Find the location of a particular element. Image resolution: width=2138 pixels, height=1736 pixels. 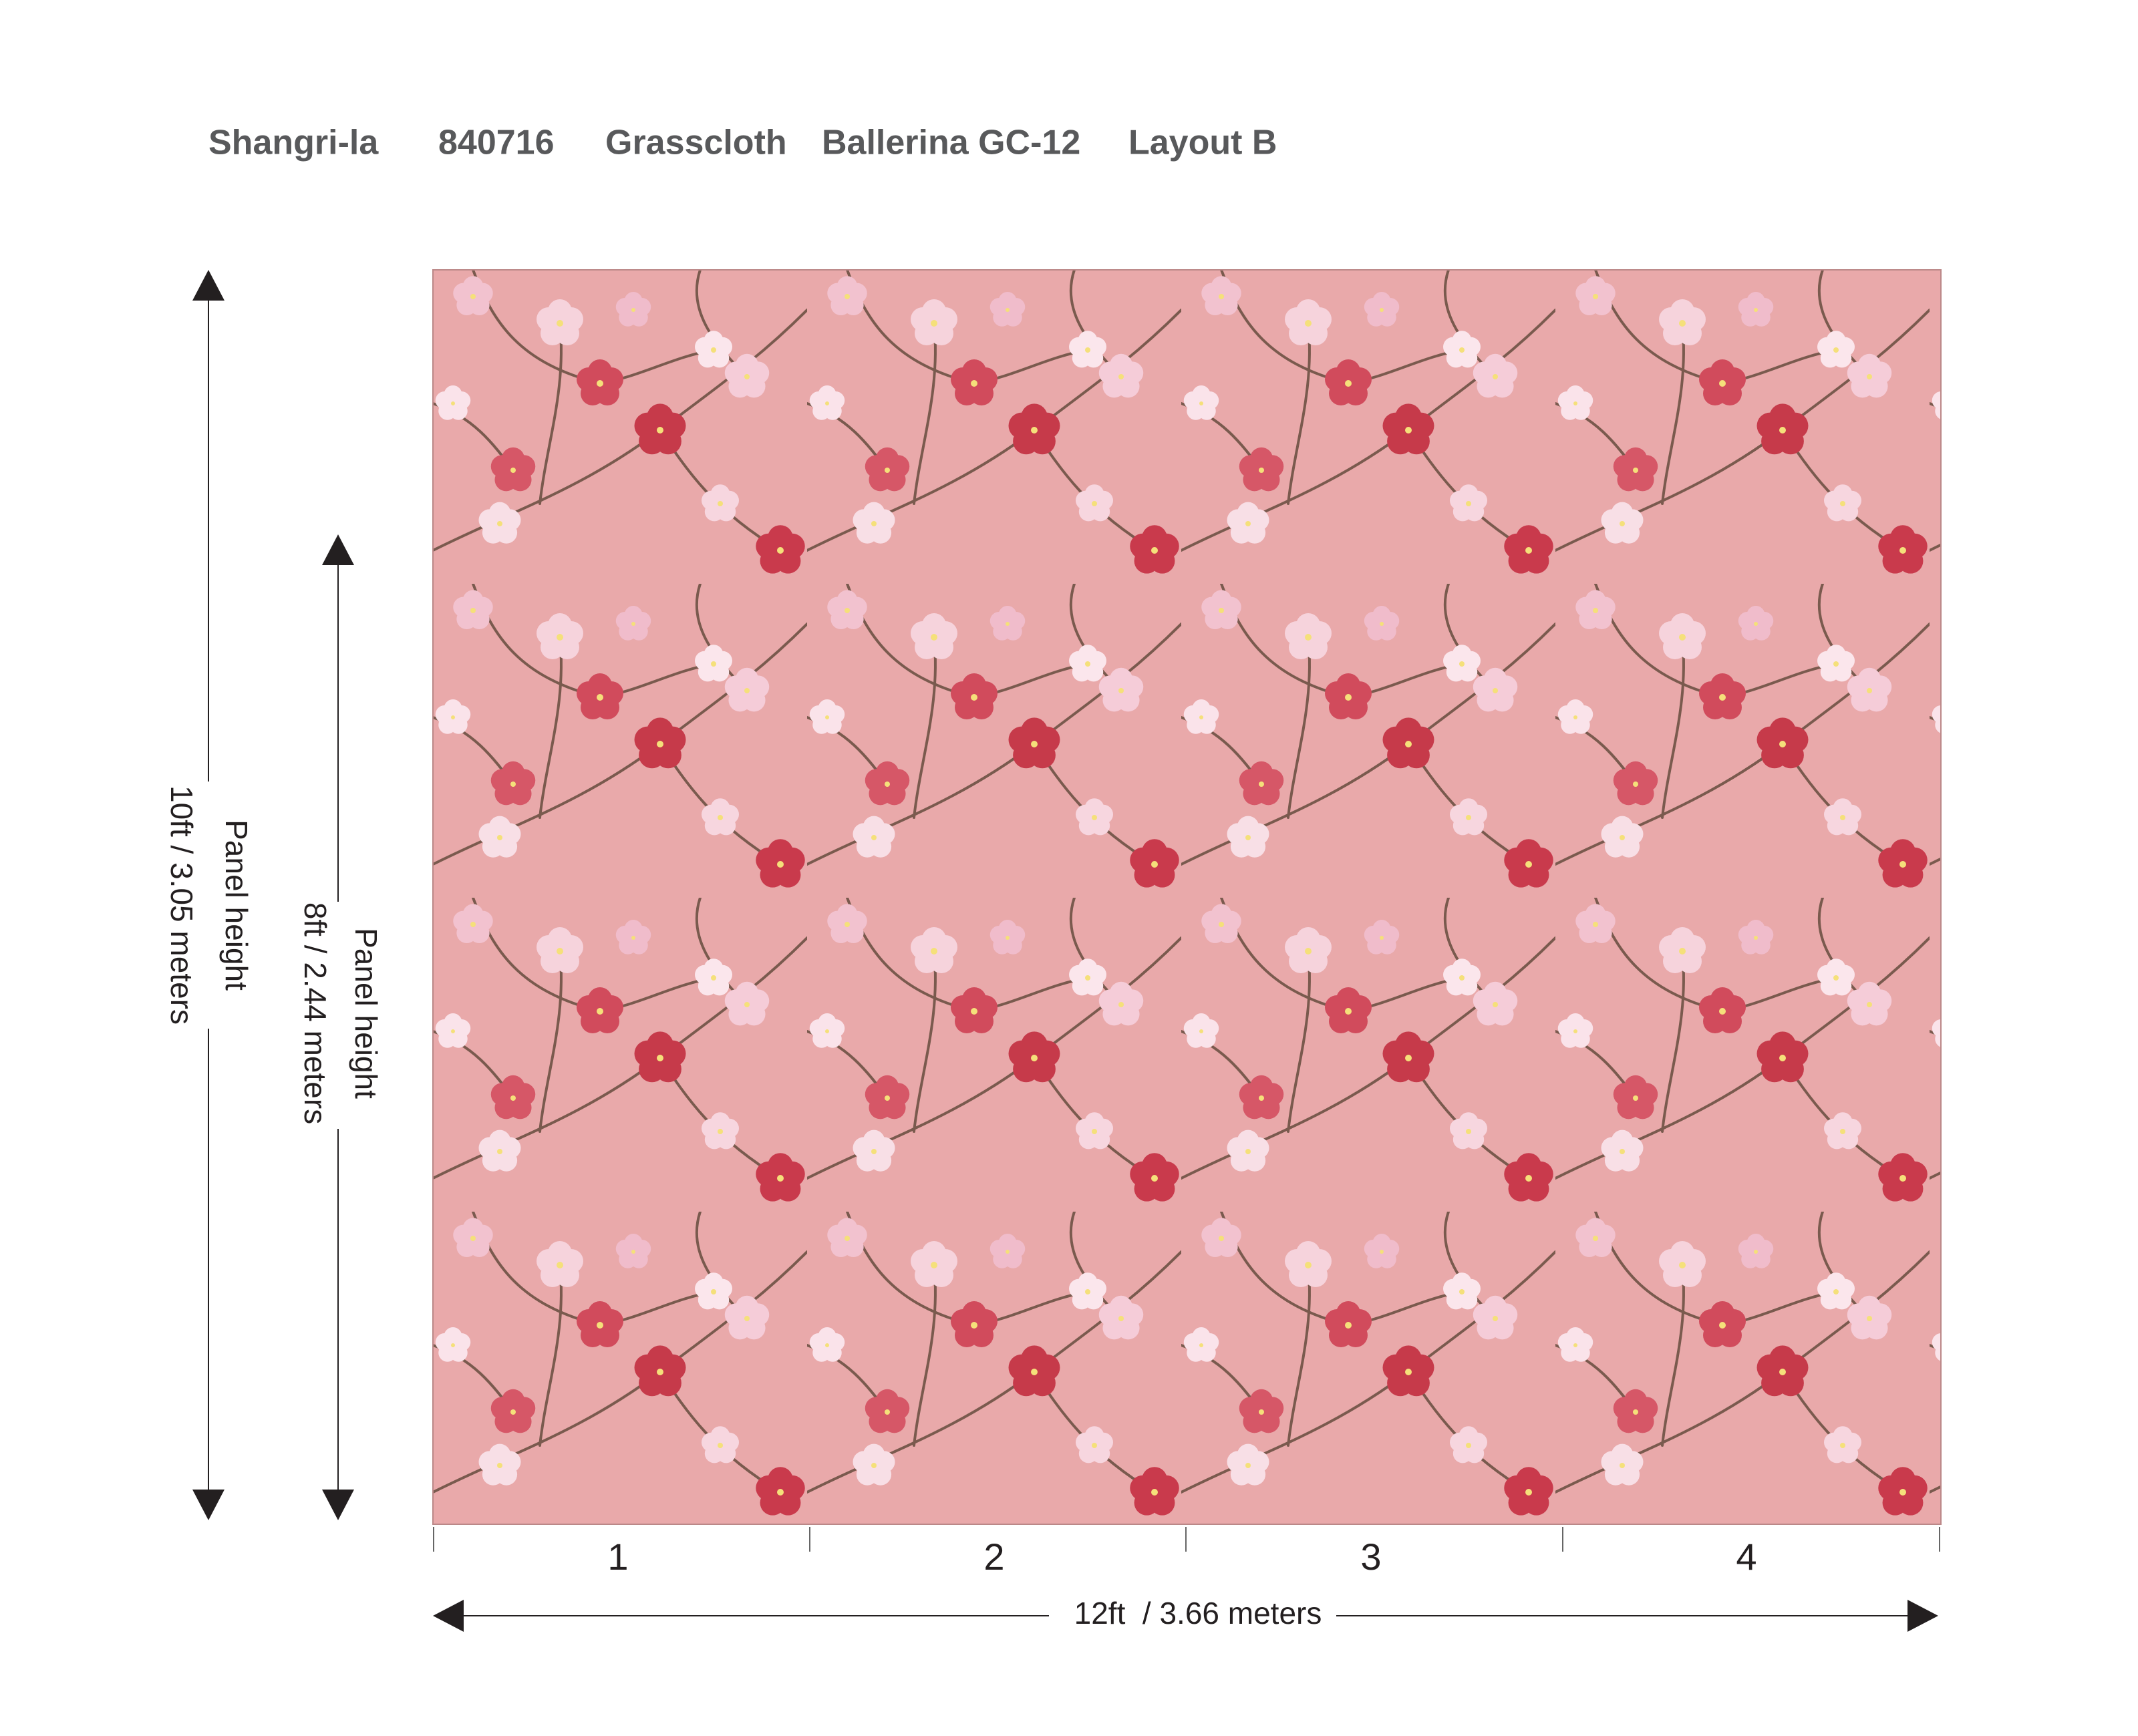

width-label: 12ft / 3.66 meters is located at coordinates (1198, 1613).